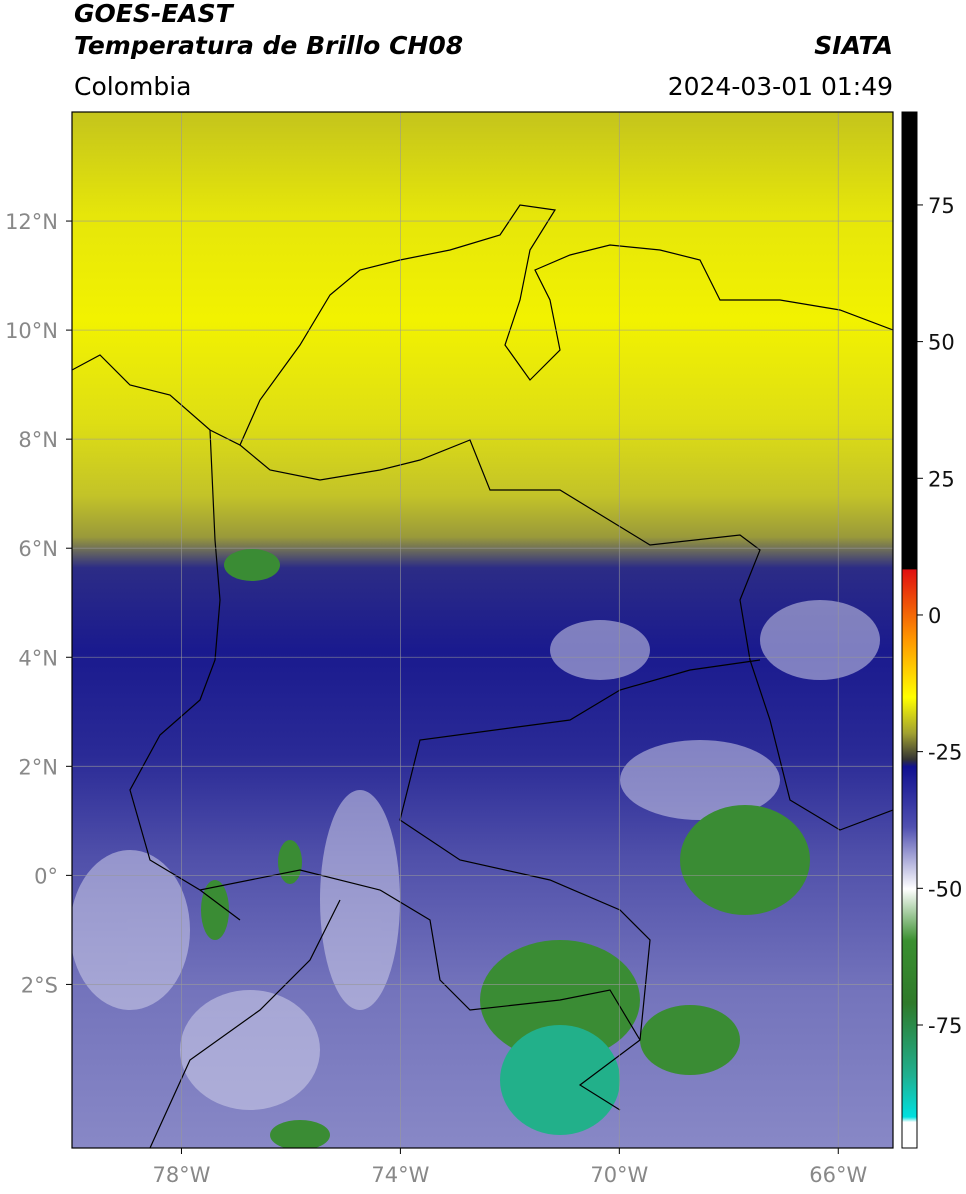 This screenshot has width=966, height=1194. Describe the element at coordinates (909, 630) in the screenshot. I see `colorbar` at that location.